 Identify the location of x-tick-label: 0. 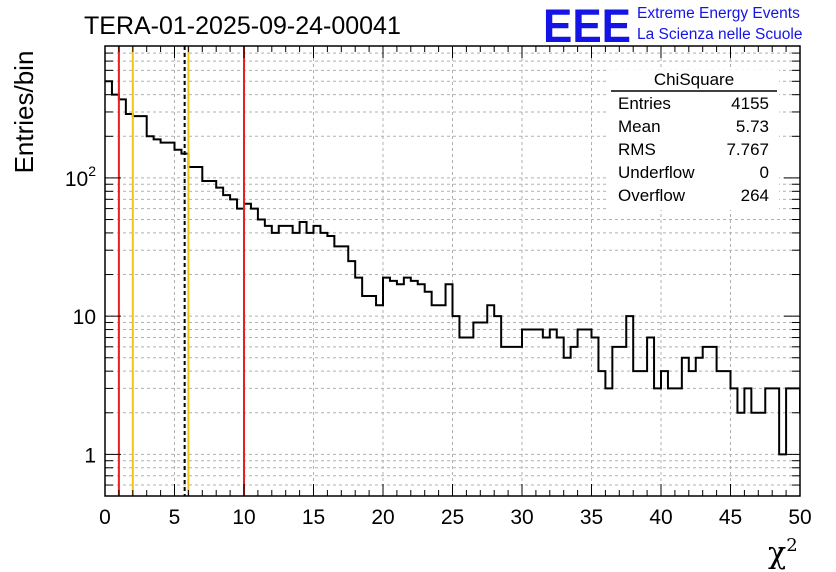
(105, 517).